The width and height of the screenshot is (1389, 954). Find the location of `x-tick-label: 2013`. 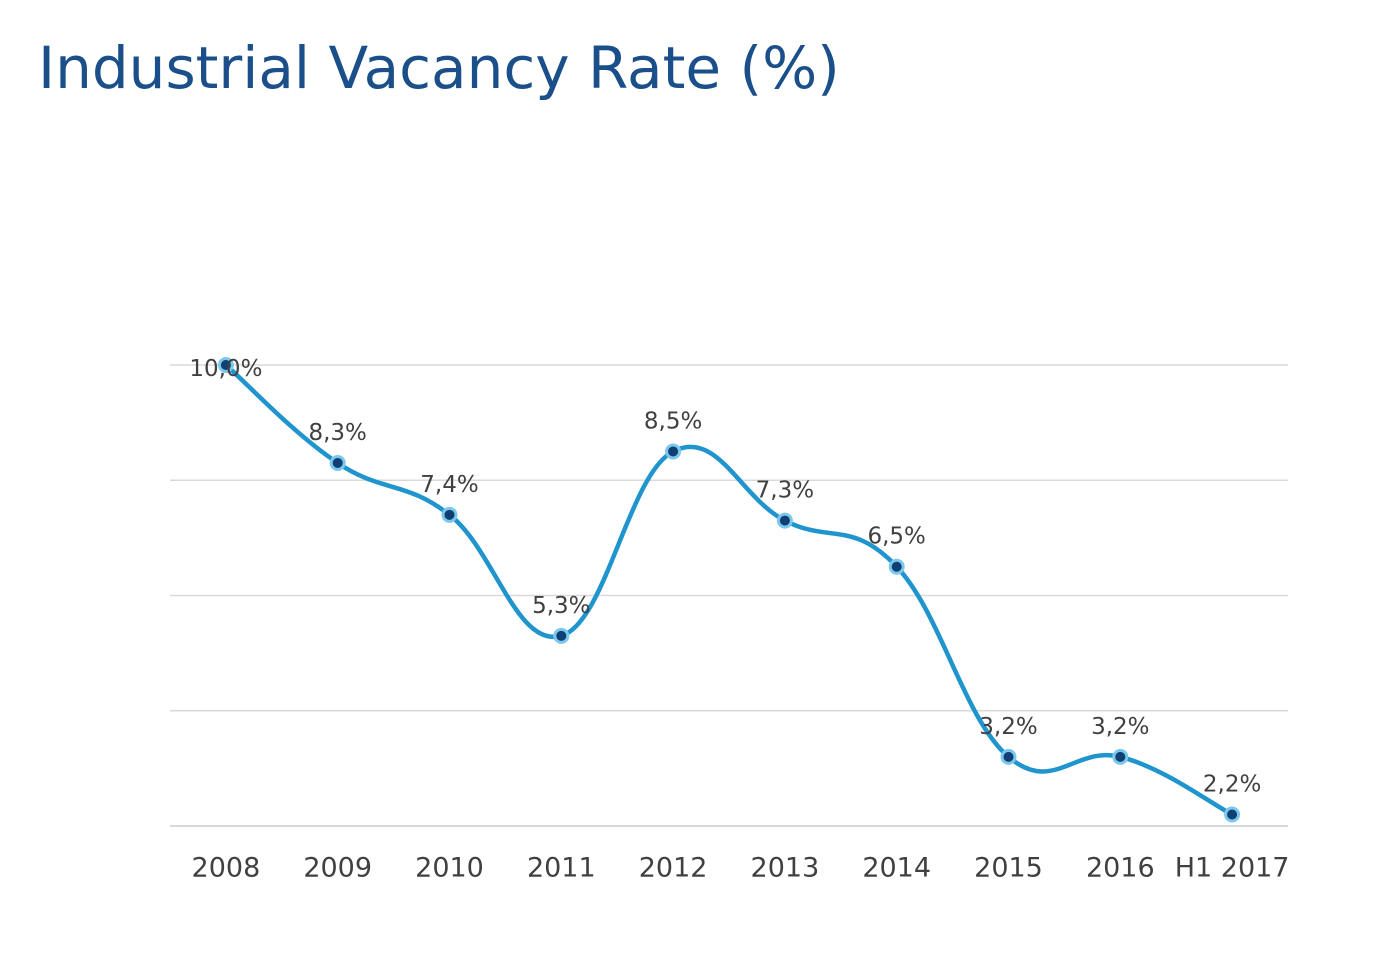

x-tick-label: 2013 is located at coordinates (785, 868).